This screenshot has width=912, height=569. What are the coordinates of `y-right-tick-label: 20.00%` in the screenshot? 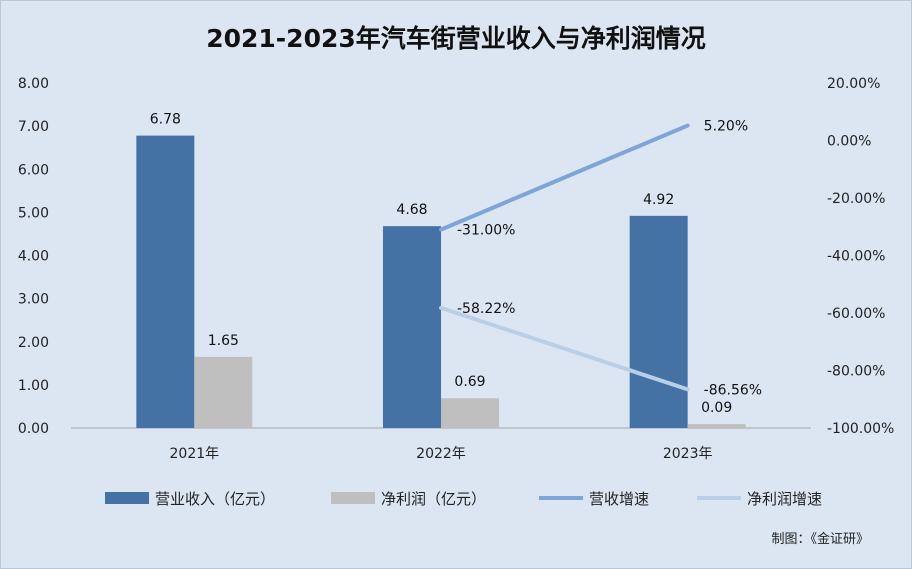 It's located at (853, 84).